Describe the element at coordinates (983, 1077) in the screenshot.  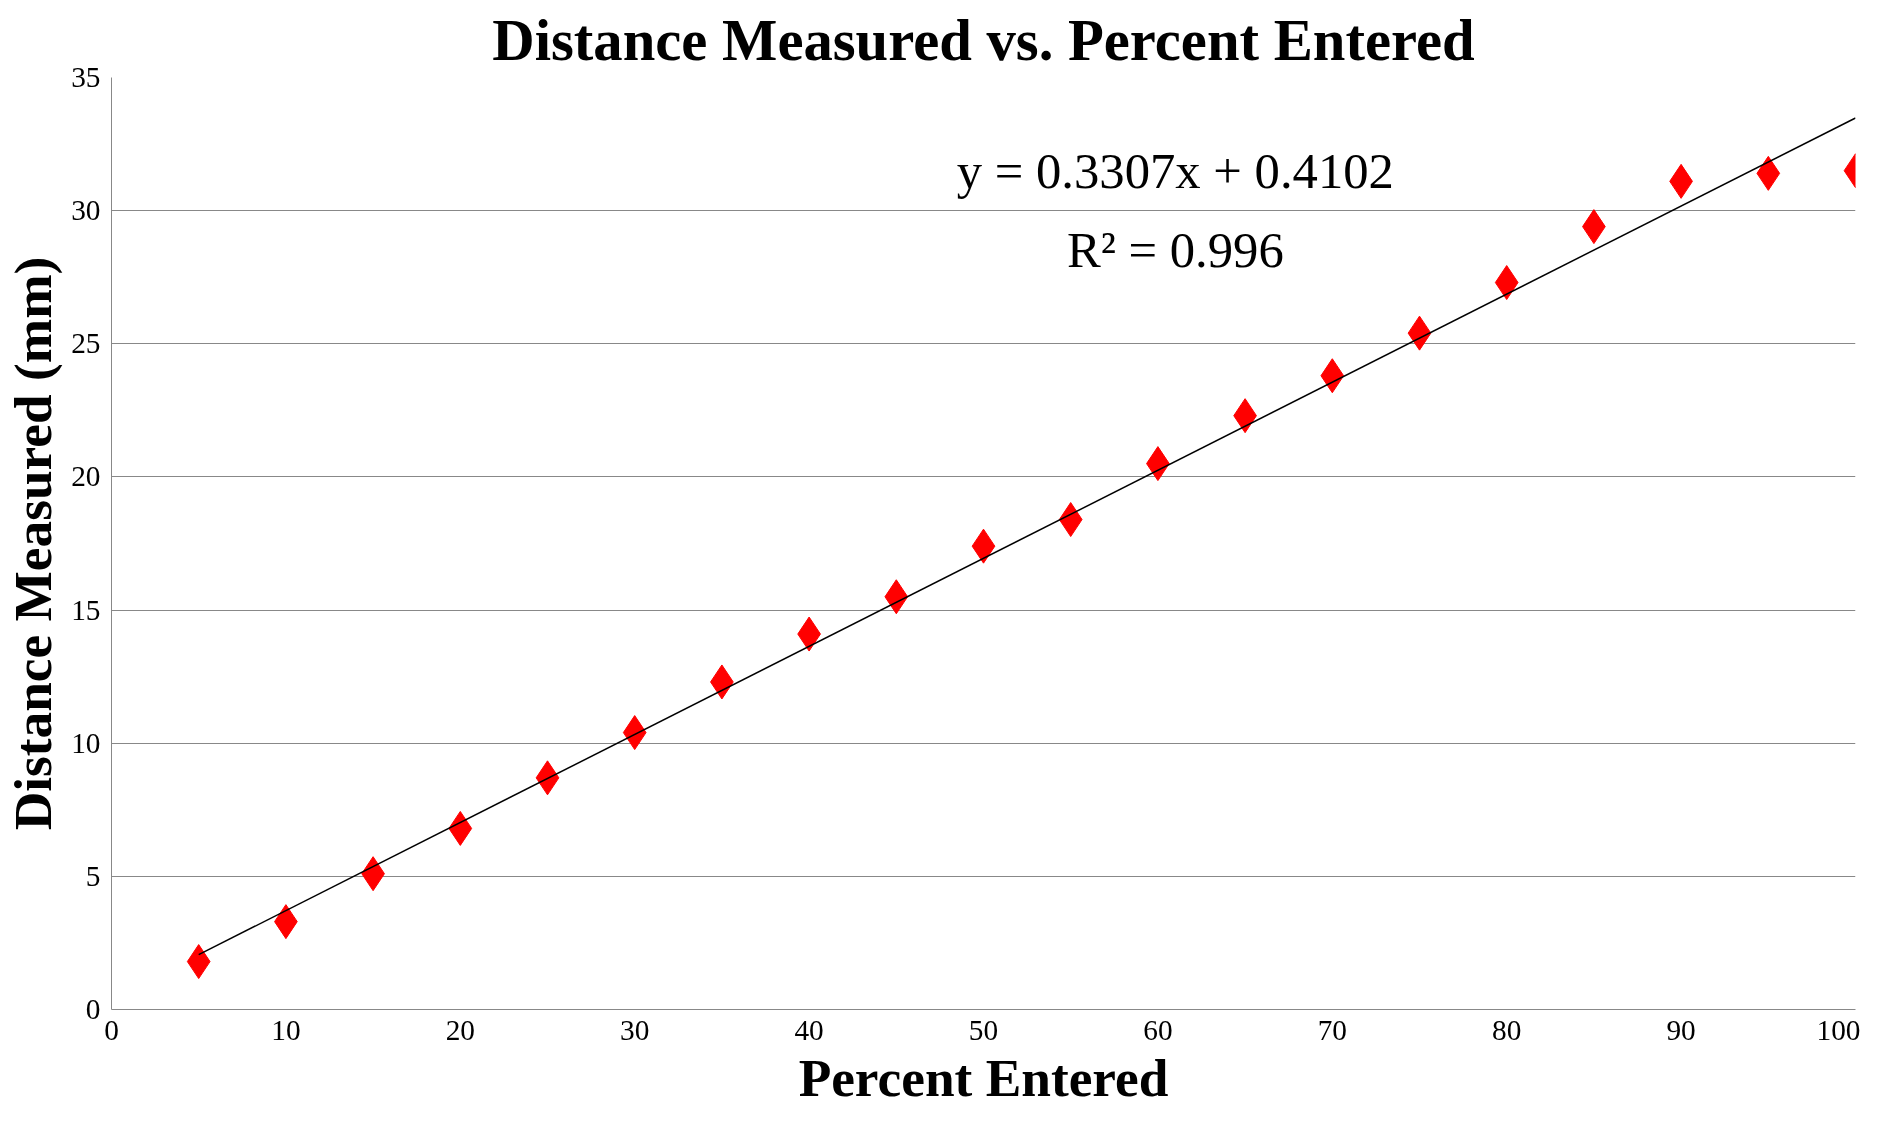
I see `x-axis-title: Percent Entered` at that location.